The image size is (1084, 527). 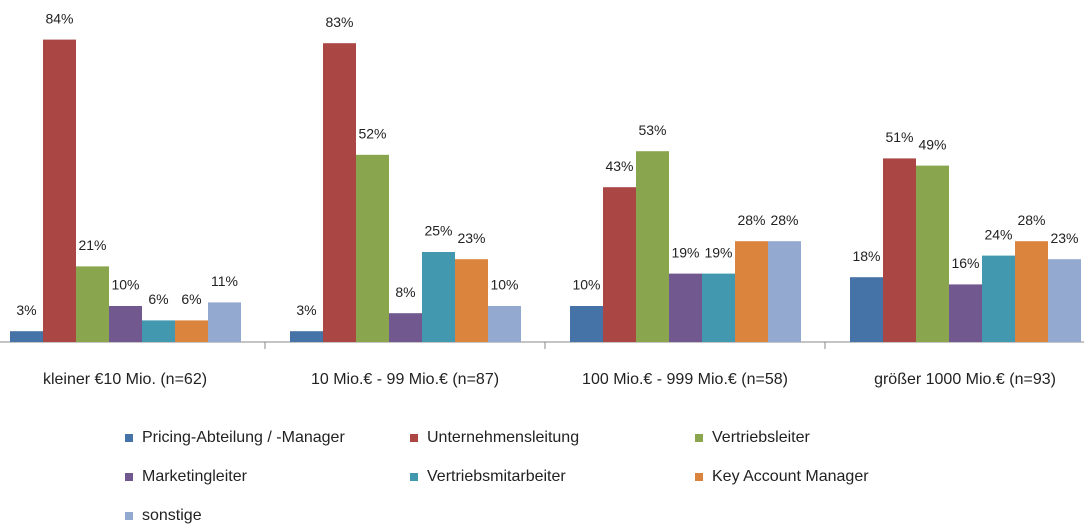 What do you see at coordinates (790, 476) in the screenshot?
I see `legend-label: Key Account Manager` at bounding box center [790, 476].